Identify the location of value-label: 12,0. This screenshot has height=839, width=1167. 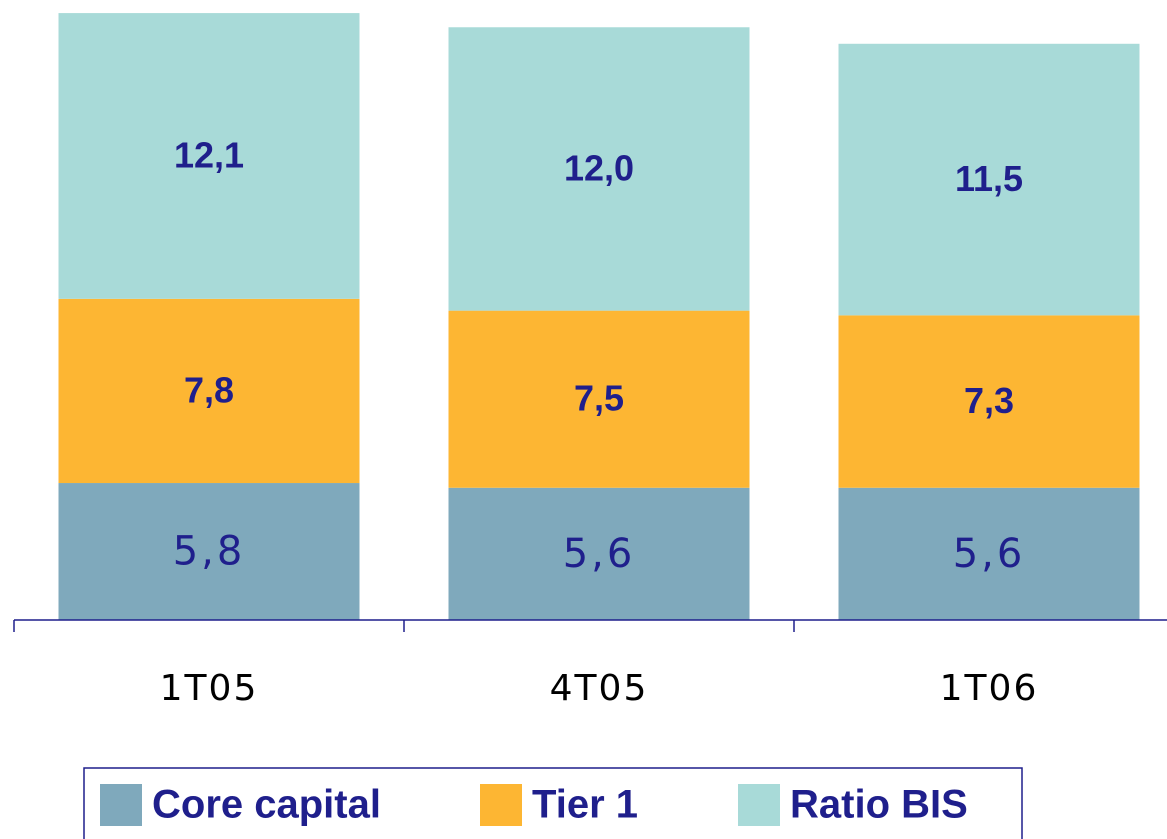
(599, 167).